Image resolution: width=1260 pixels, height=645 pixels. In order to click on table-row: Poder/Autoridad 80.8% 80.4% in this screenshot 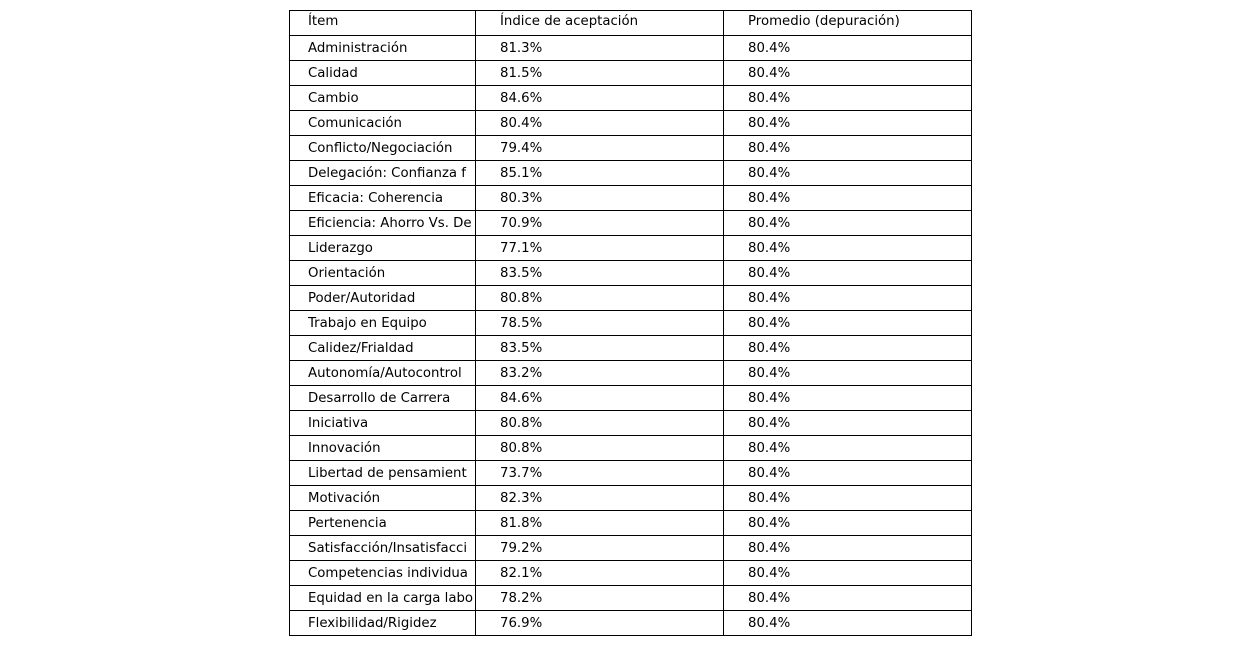, I will do `click(630, 298)`.